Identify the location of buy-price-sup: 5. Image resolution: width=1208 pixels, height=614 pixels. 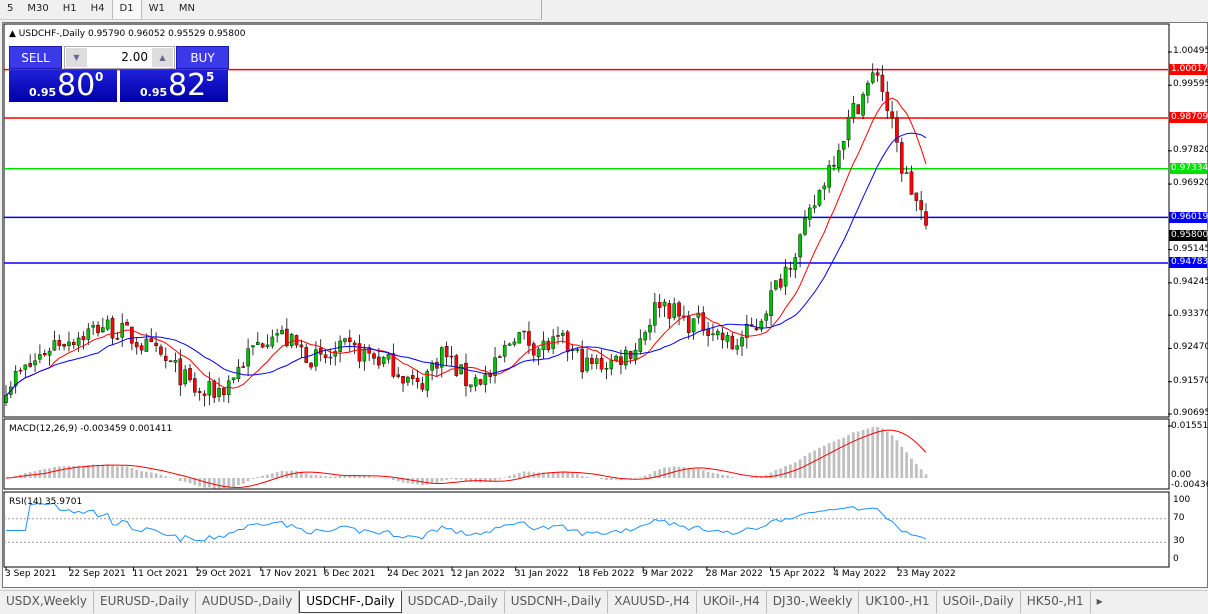
(210, 77).